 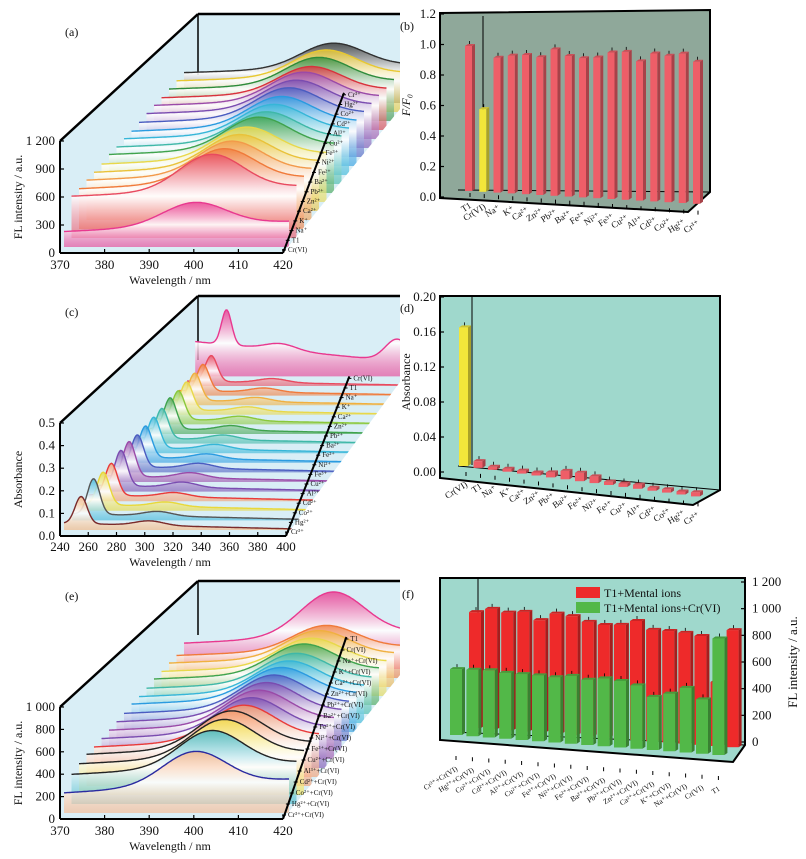 I want to click on series-label: T1, so click(x=296, y=240).